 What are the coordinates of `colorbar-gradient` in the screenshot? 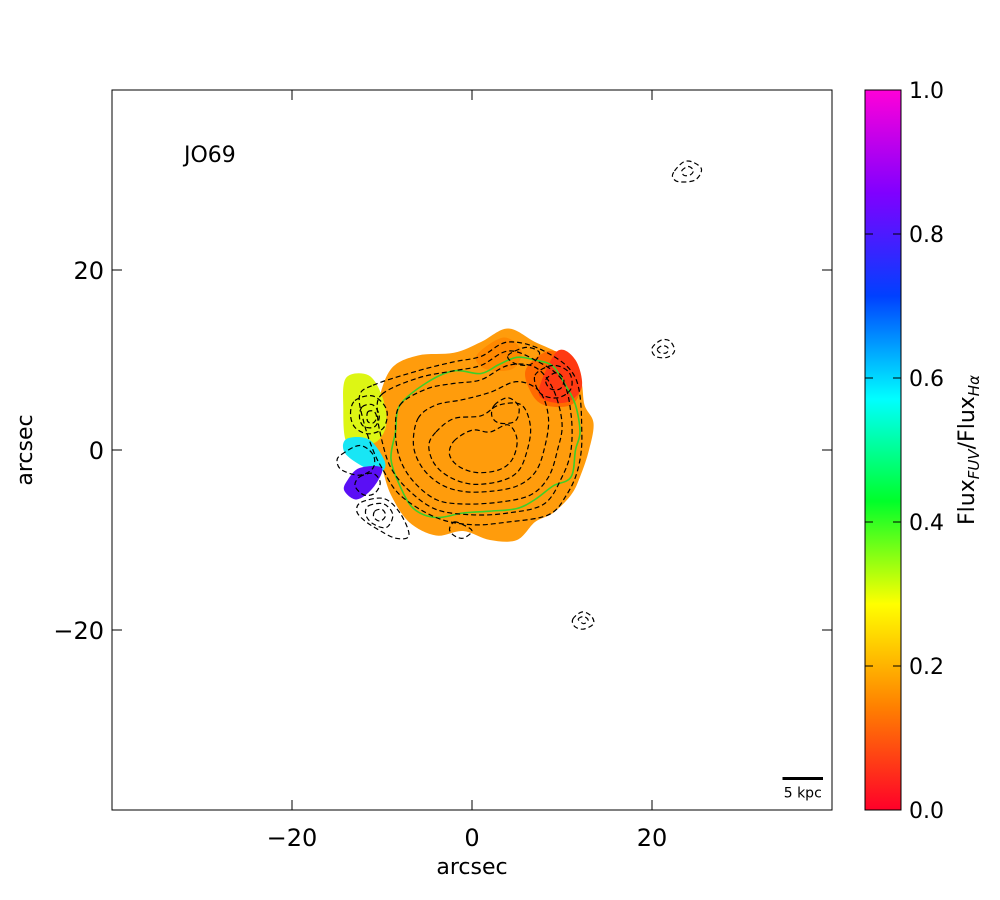 It's located at (883, 450).